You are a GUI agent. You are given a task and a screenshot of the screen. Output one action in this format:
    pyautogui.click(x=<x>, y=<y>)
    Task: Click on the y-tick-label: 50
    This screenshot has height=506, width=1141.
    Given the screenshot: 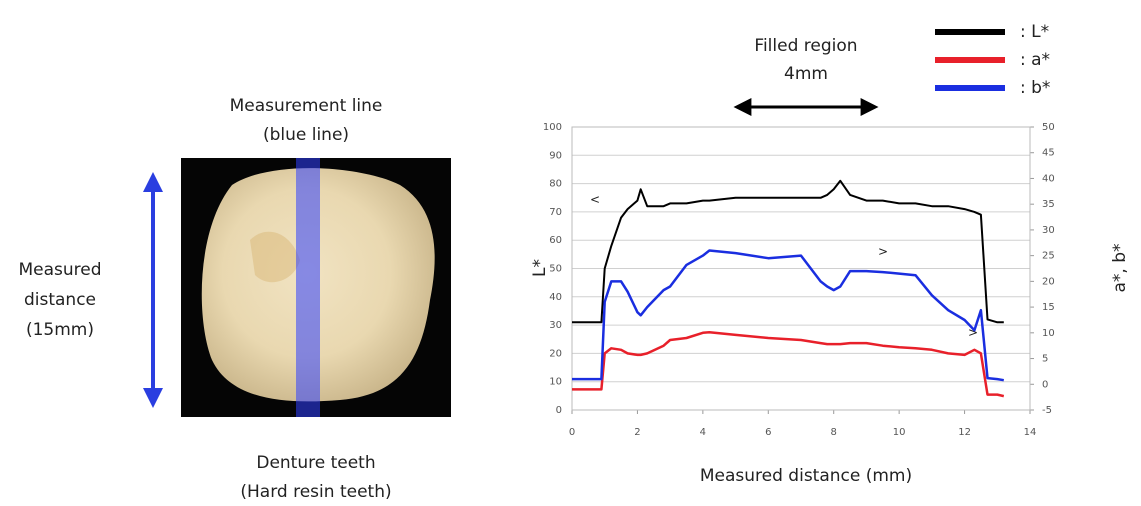 What is the action you would take?
    pyautogui.click(x=555, y=269)
    